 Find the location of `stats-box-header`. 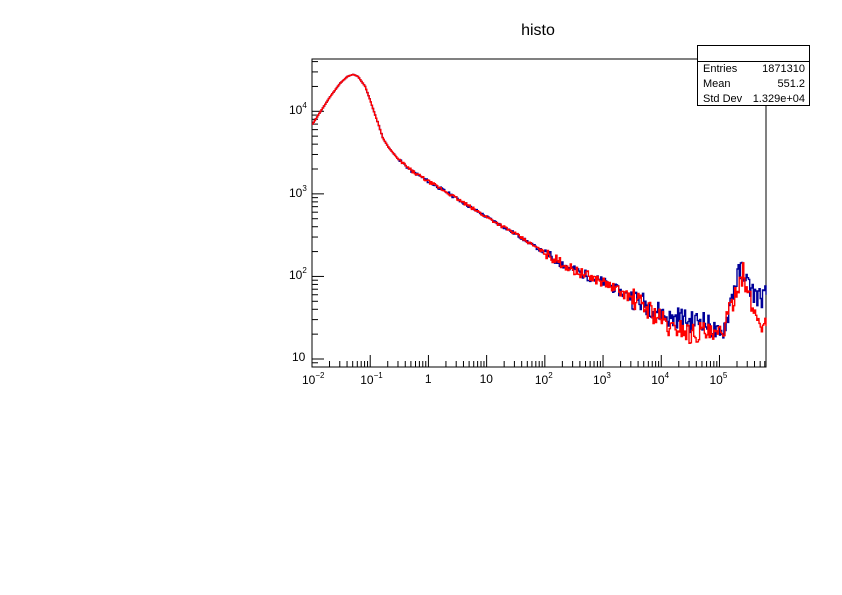

stats-box-header is located at coordinates (753, 54).